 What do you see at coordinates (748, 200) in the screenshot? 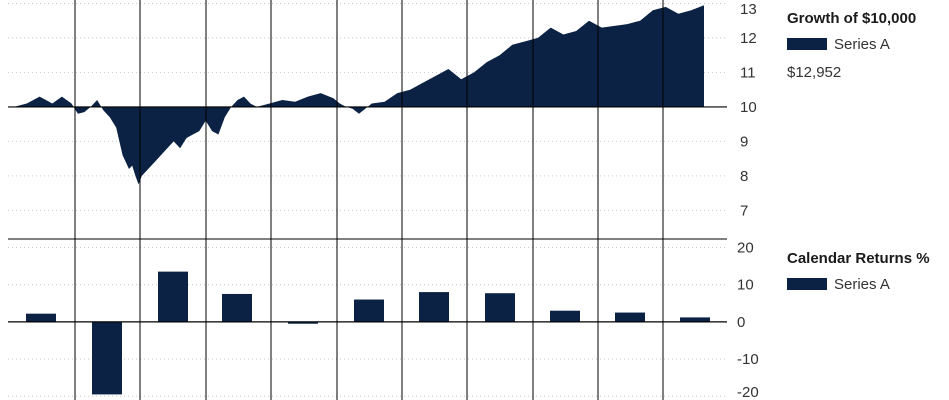
I see `tick-labels-layer: 7 8 9 10 11 12 13 20 10 0 -10 -20` at bounding box center [748, 200].